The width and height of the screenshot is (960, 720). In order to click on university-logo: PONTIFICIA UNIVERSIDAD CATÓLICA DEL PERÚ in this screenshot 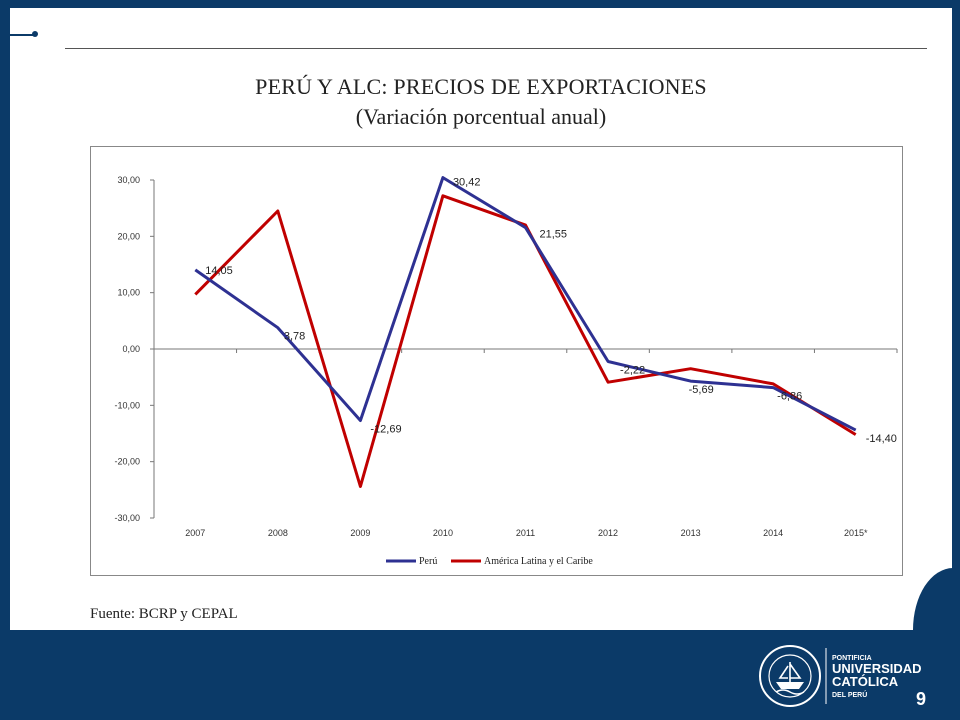, I will do `click(840, 676)`.